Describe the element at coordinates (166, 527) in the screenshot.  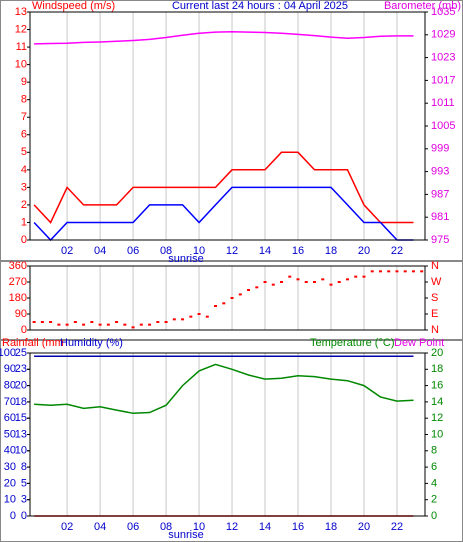
I see `x-tick-label: 08` at that location.